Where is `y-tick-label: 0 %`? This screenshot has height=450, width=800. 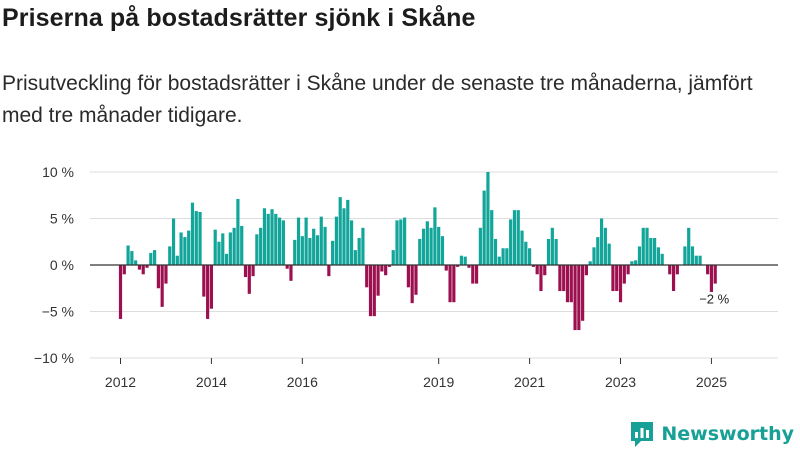 y-tick-label: 0 % is located at coordinates (62, 265).